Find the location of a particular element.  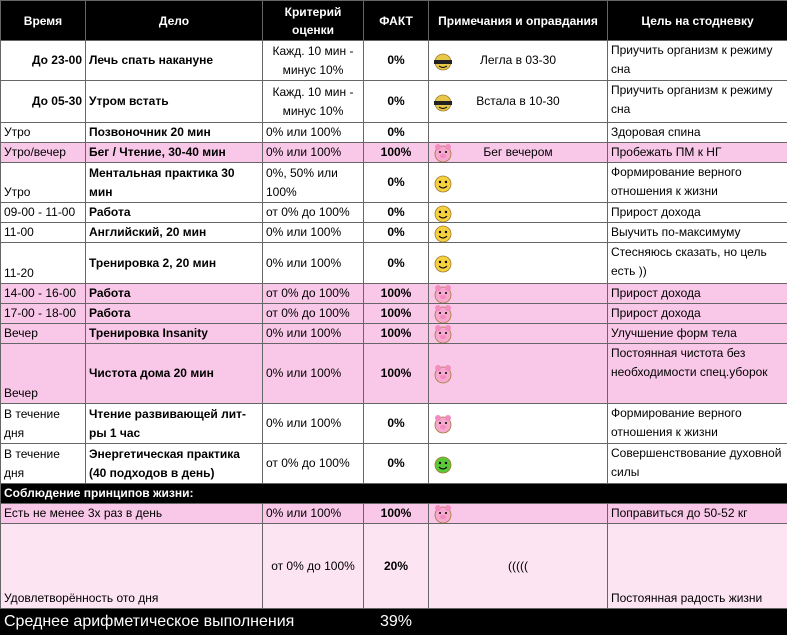

time-cell: Утро is located at coordinates (43, 133).